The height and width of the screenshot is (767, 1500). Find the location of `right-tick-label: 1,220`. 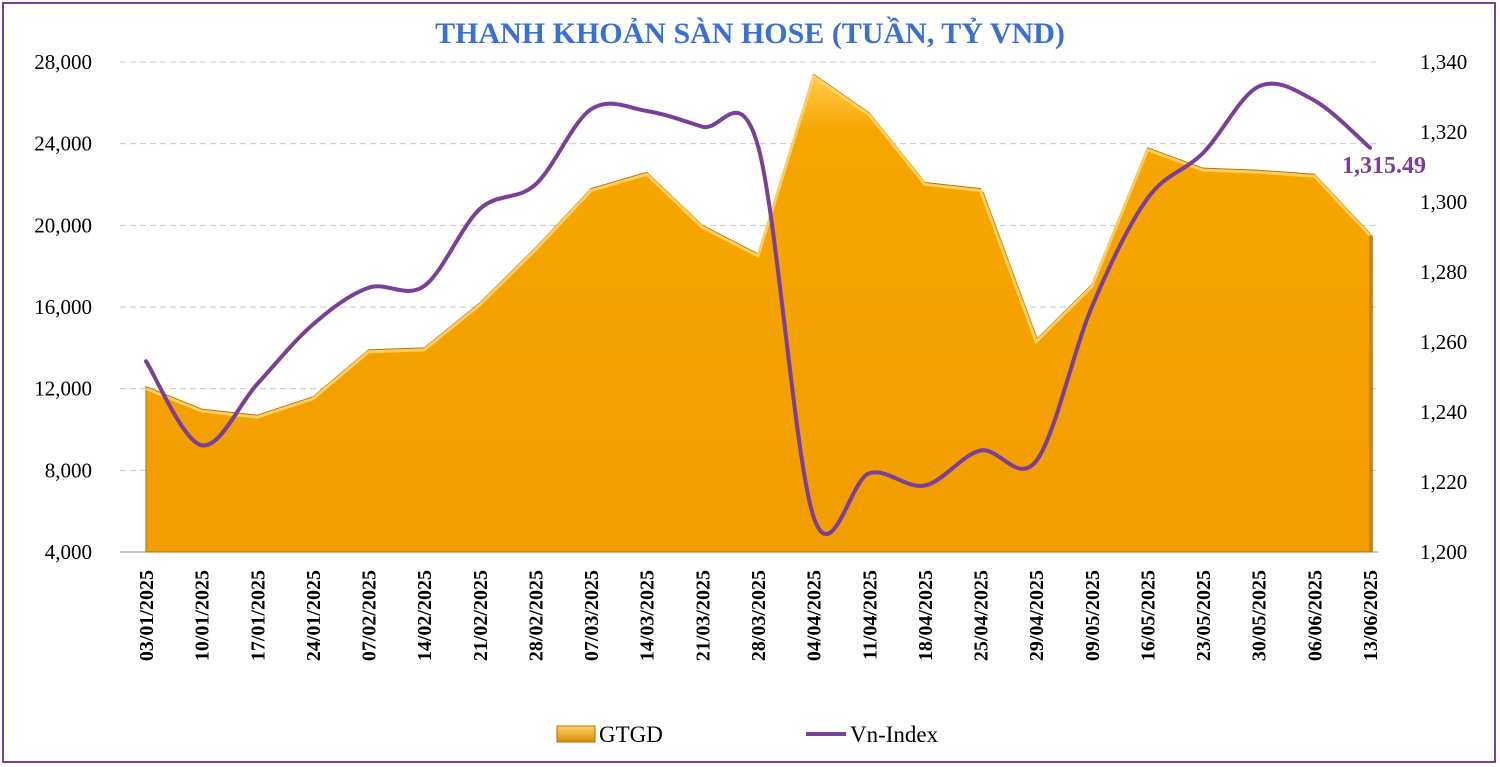

right-tick-label: 1,220 is located at coordinates (1443, 482).